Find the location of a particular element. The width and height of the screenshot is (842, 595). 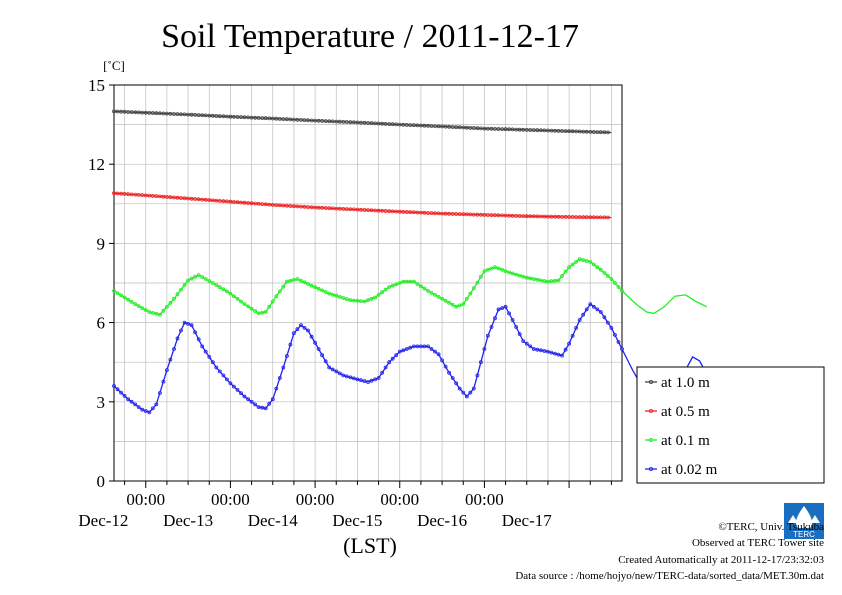

x-date-label: Dec-15 is located at coordinates (357, 520).